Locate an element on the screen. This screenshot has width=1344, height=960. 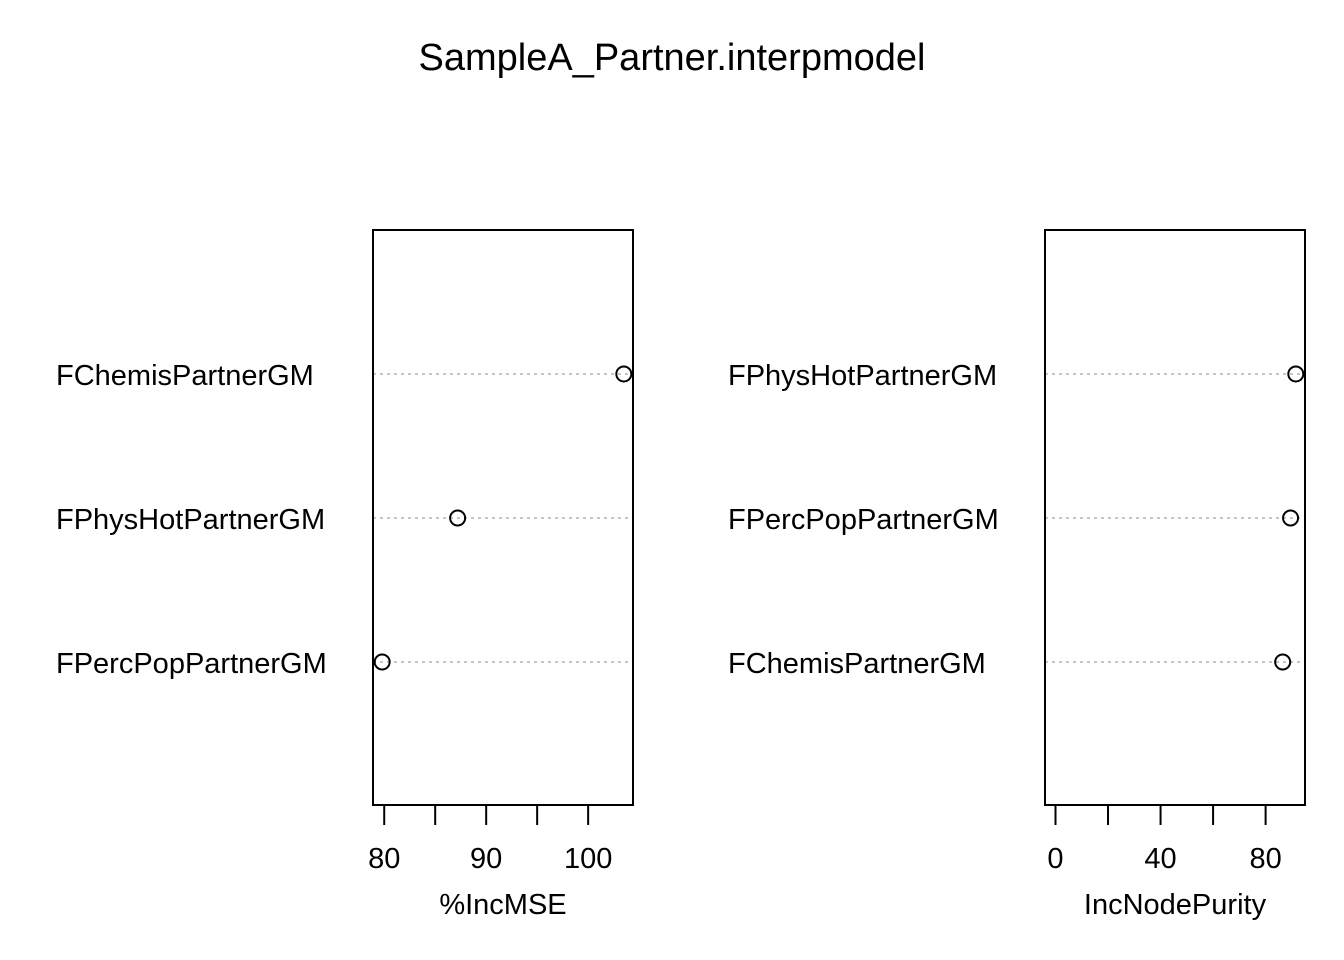
x-tick-label: 0 is located at coordinates (1055, 859).